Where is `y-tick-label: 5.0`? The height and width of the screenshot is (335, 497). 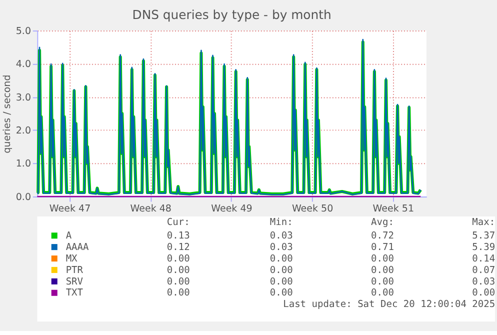
y-tick-label: 5.0 is located at coordinates (24, 31).